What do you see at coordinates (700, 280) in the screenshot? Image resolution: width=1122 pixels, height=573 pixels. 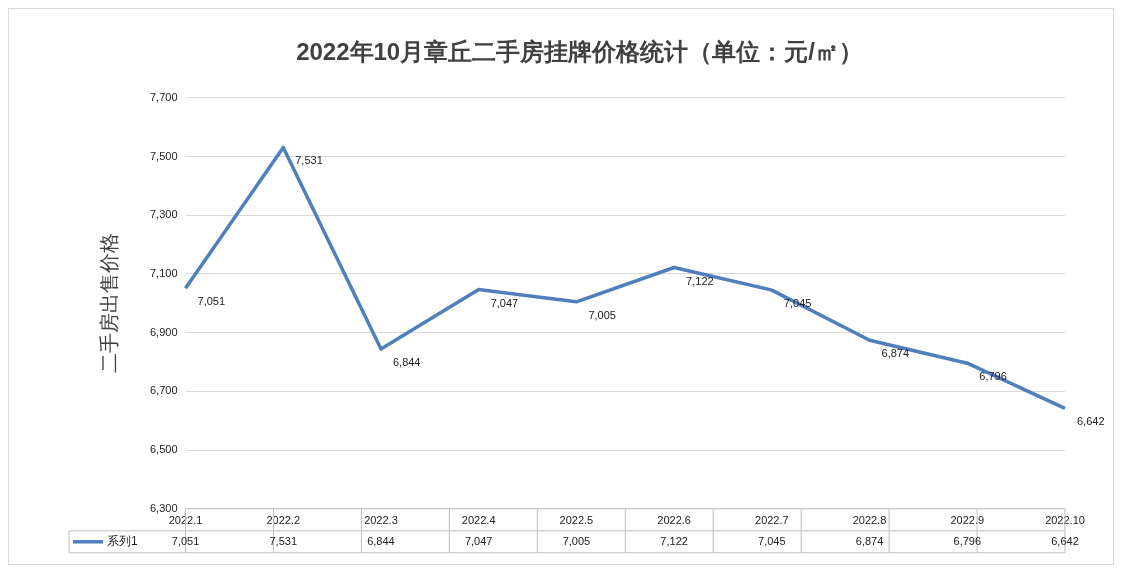 I see `text: 7,122` at bounding box center [700, 280].